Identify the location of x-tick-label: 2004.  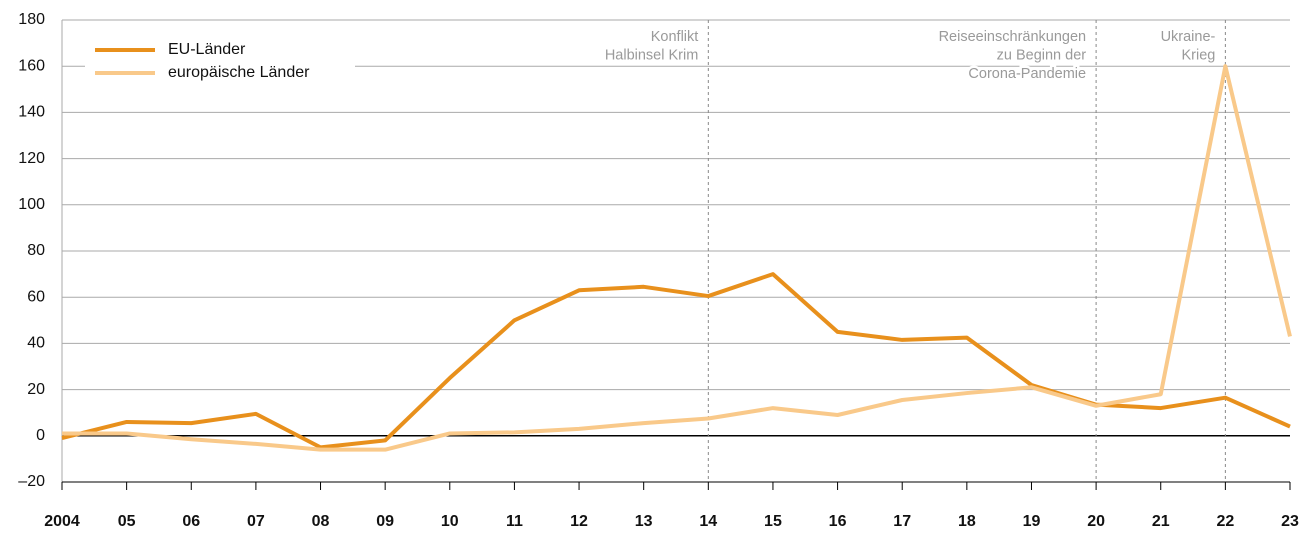
(62, 521).